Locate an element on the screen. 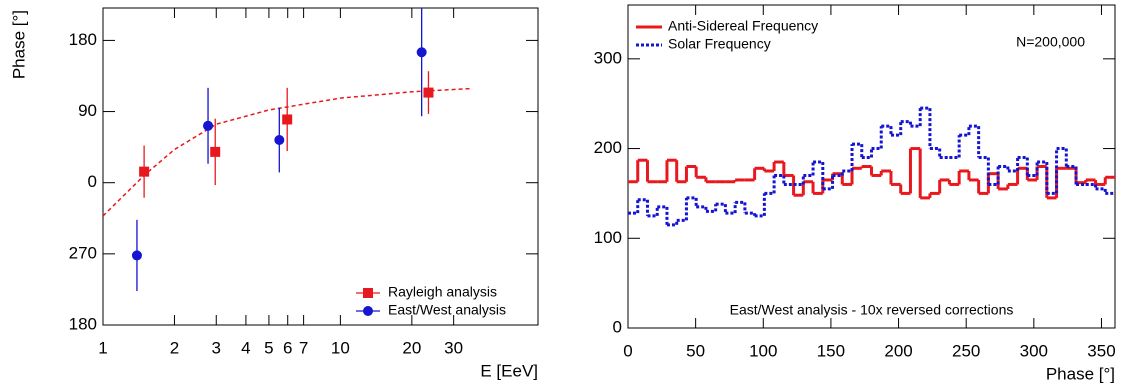  fit-curve is located at coordinates (286, 152).